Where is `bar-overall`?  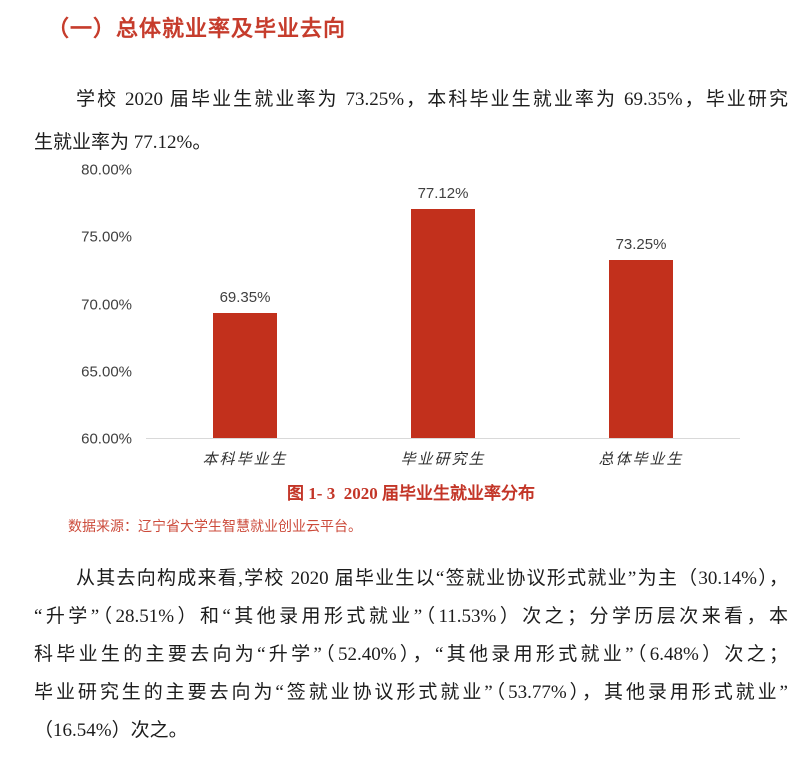 bar-overall is located at coordinates (641, 349).